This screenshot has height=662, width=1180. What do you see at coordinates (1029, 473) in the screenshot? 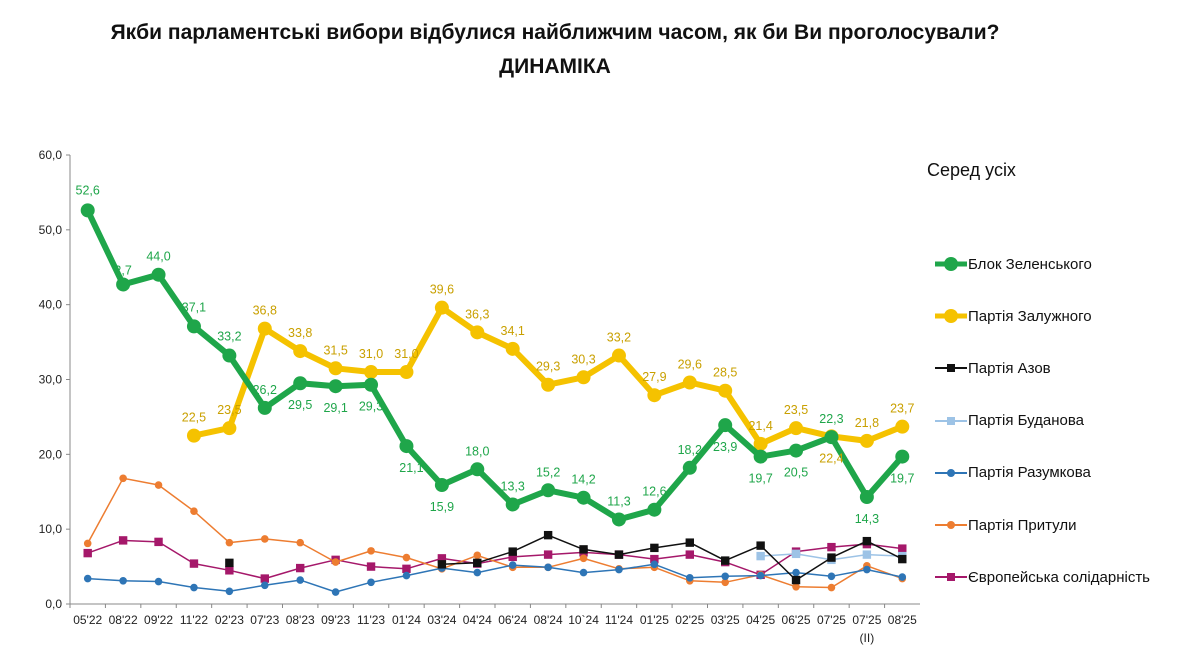
I see `legend-label: Партія Разумкова` at bounding box center [1029, 473].